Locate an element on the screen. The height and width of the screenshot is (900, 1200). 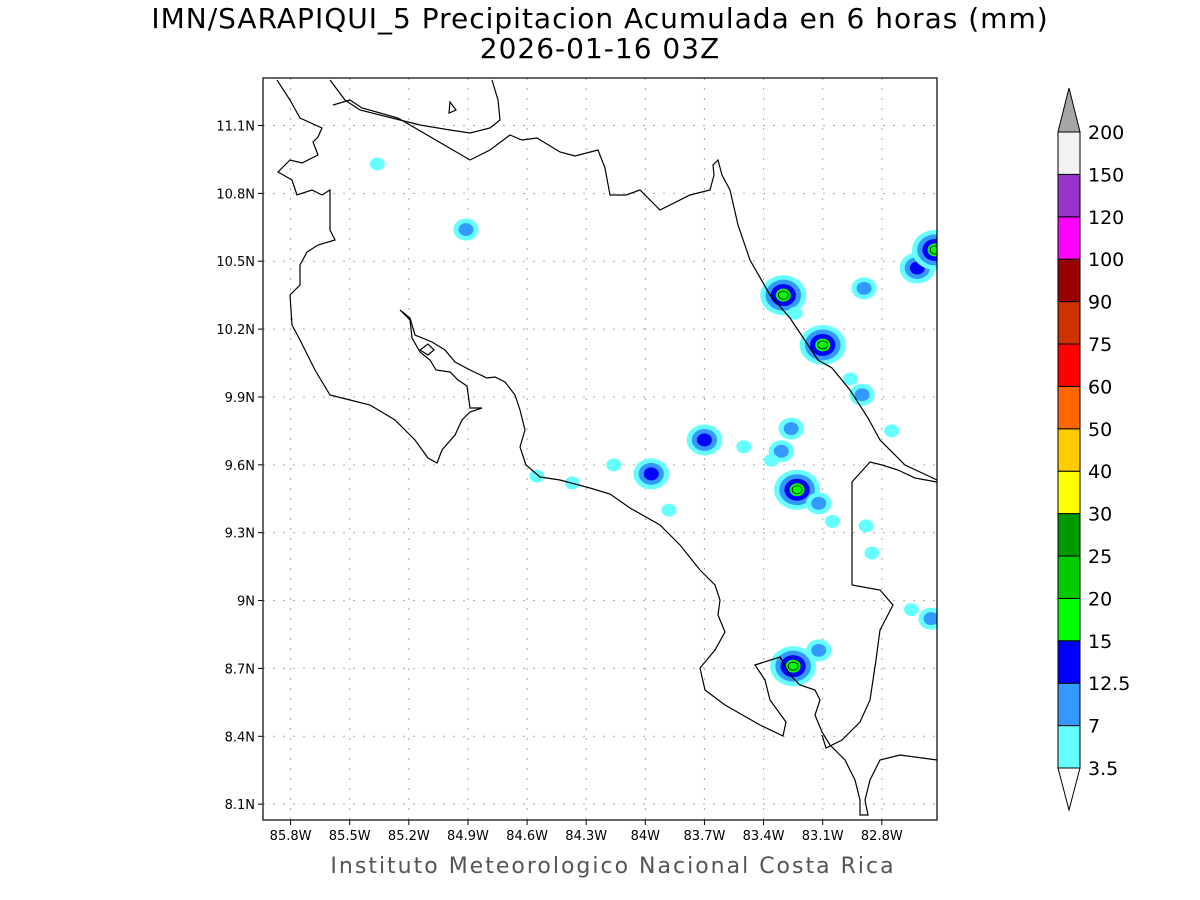
border-panama is located at coordinates (894, 523).